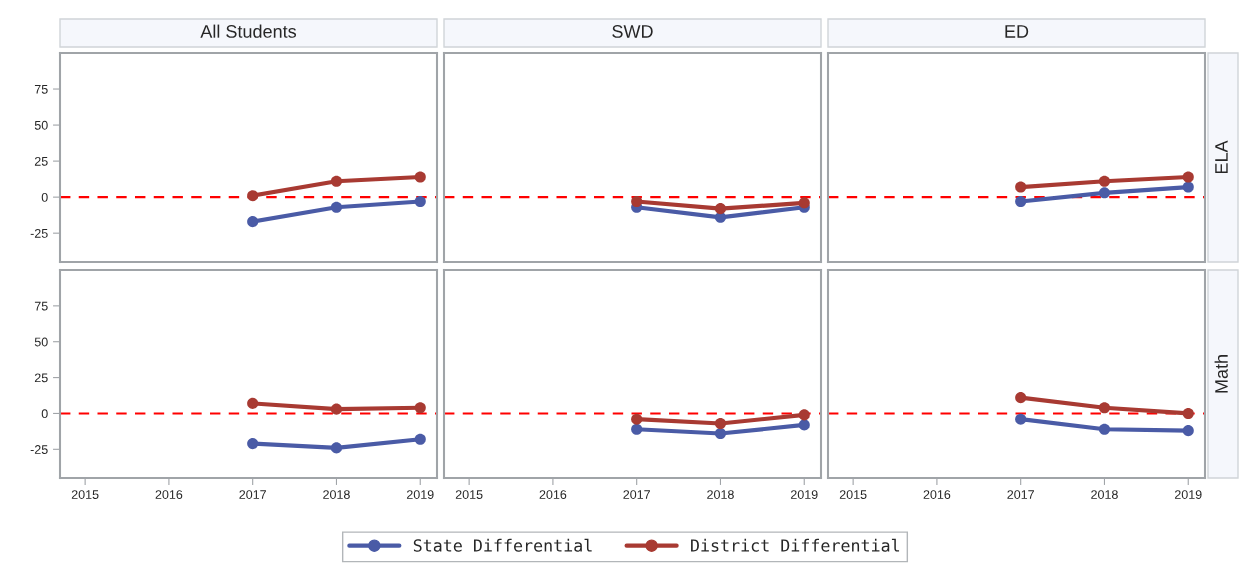  Describe the element at coordinates (1221, 157) in the screenshot. I see `text: ELA` at that location.